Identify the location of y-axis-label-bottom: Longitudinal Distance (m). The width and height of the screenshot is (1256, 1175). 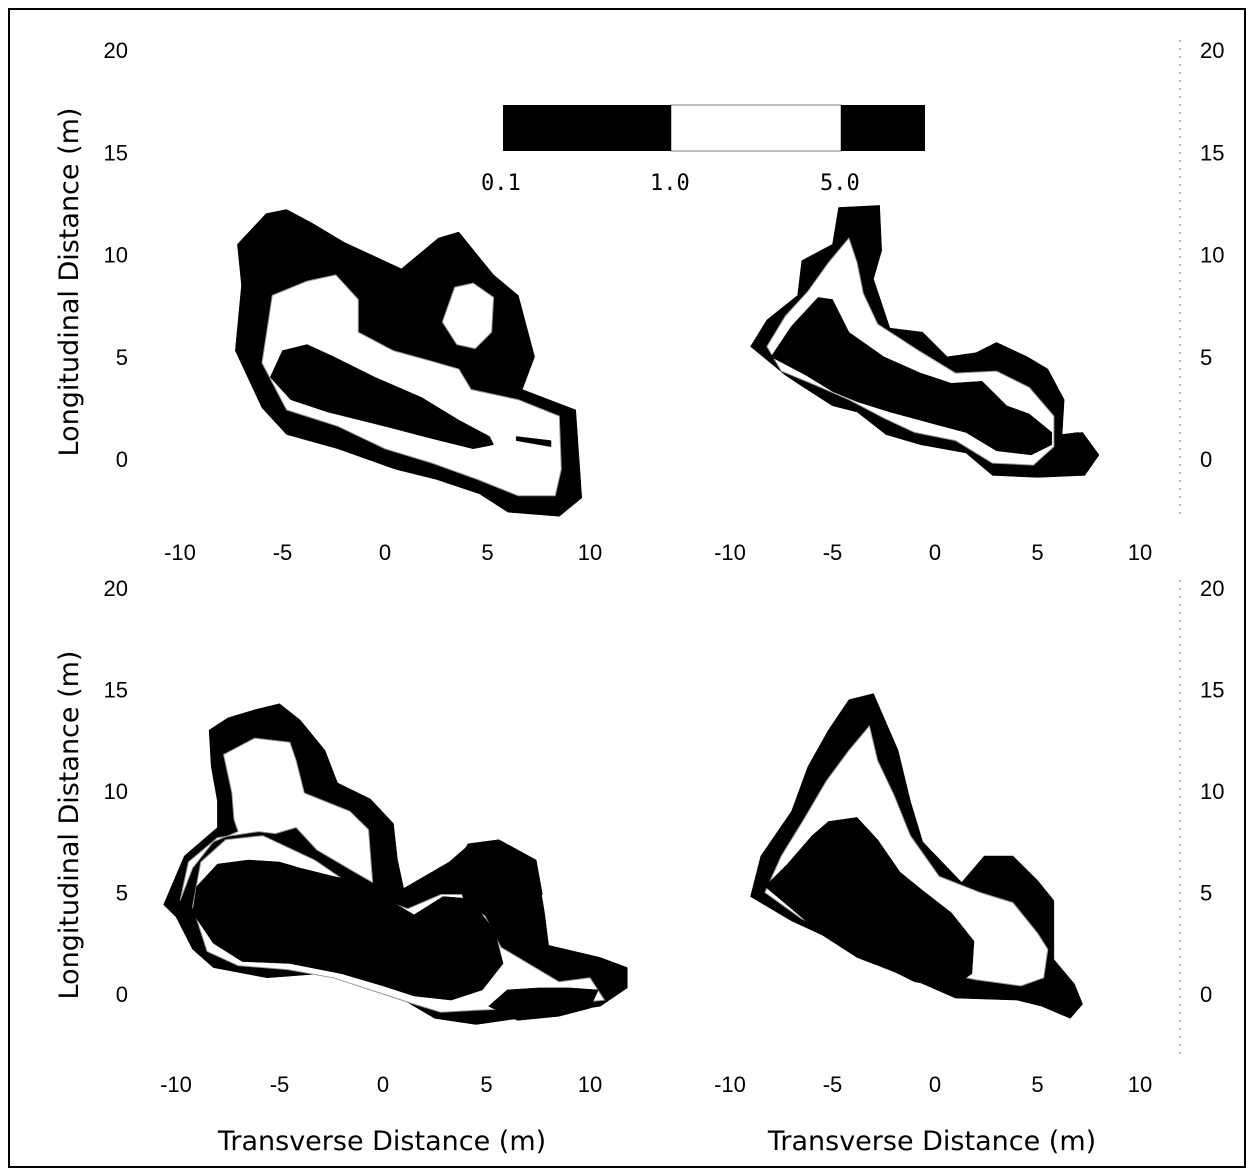
(69, 825).